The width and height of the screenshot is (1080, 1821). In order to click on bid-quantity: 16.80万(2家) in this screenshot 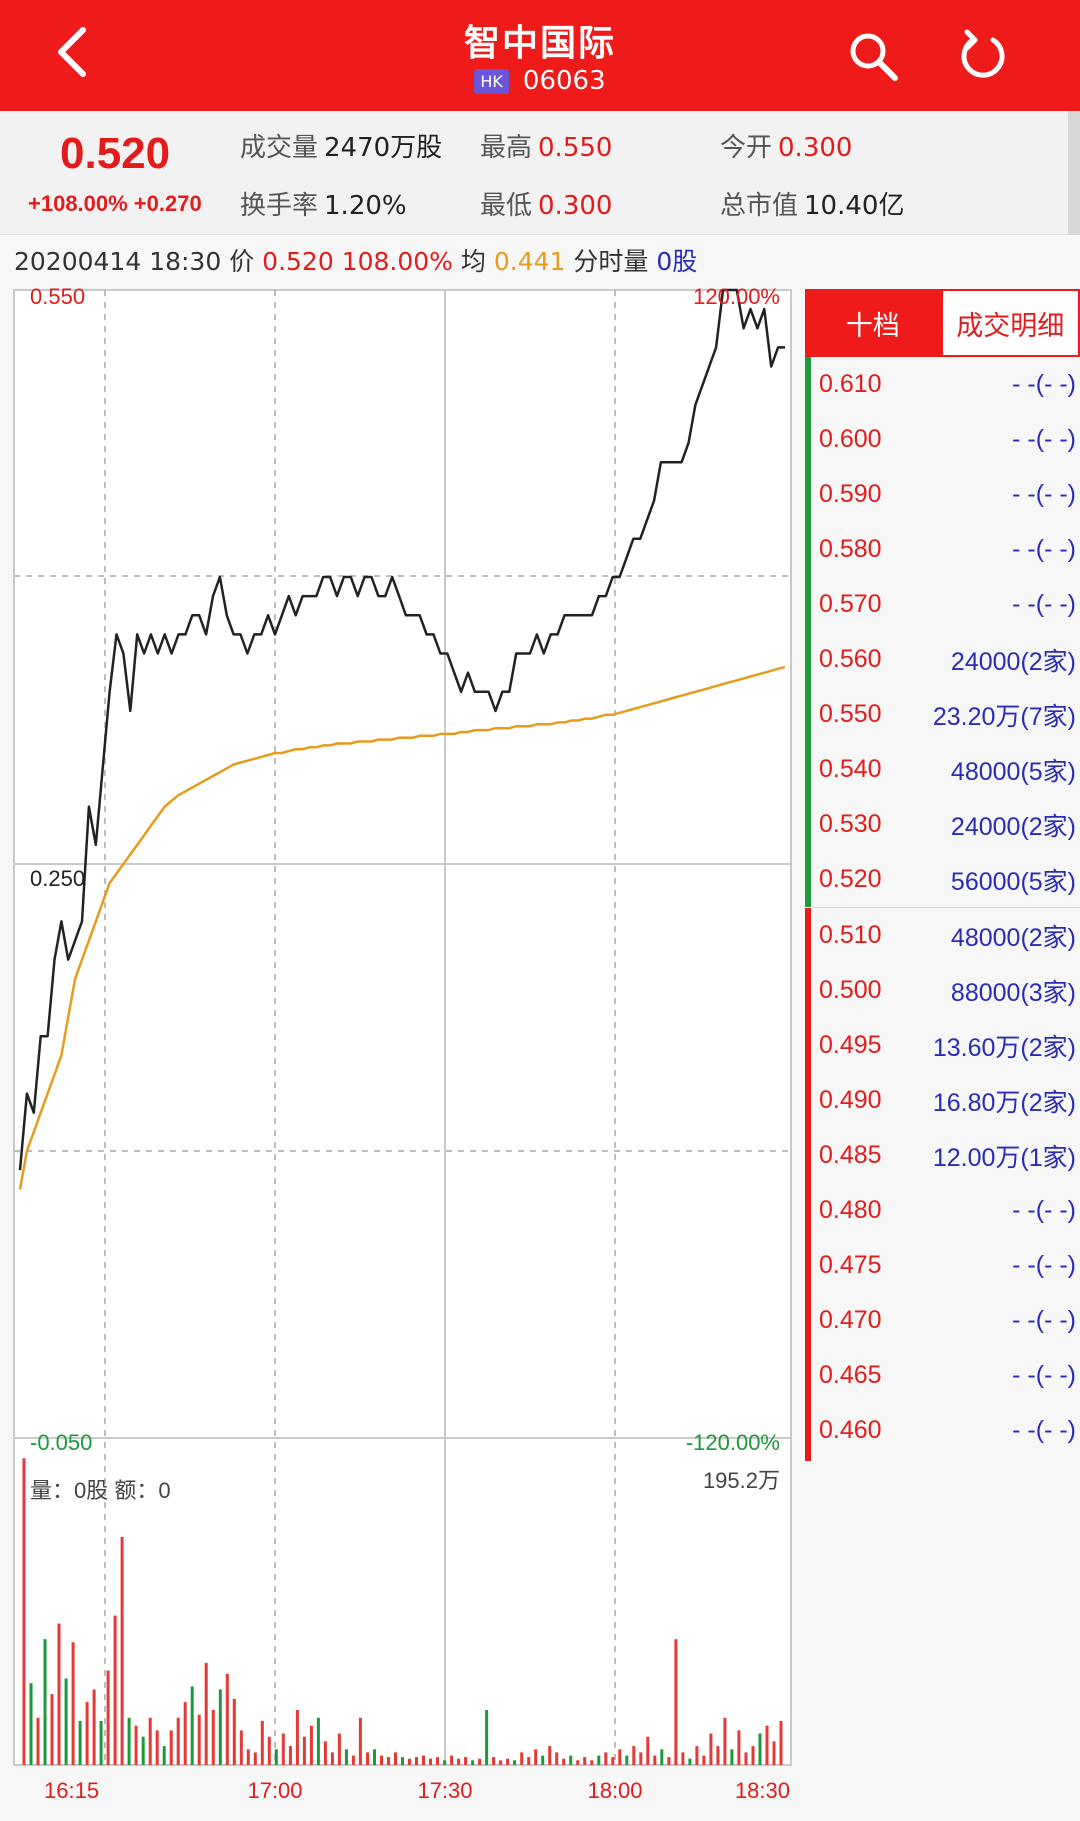, I will do `click(1004, 1102)`.